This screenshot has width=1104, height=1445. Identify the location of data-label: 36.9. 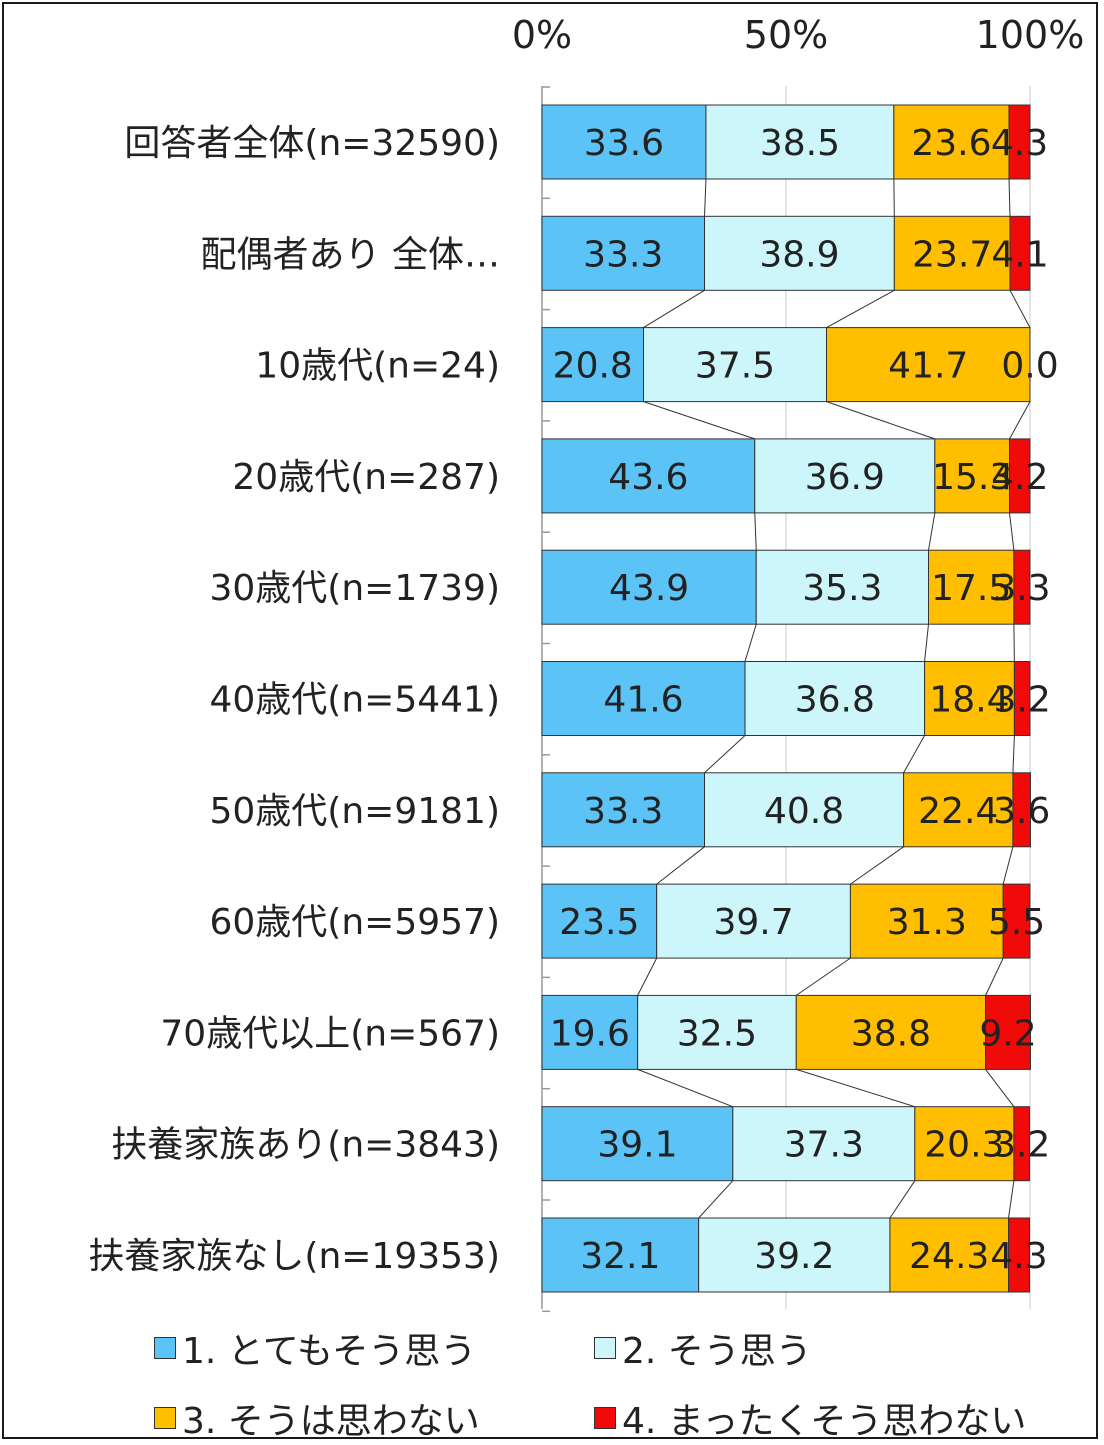
(845, 477).